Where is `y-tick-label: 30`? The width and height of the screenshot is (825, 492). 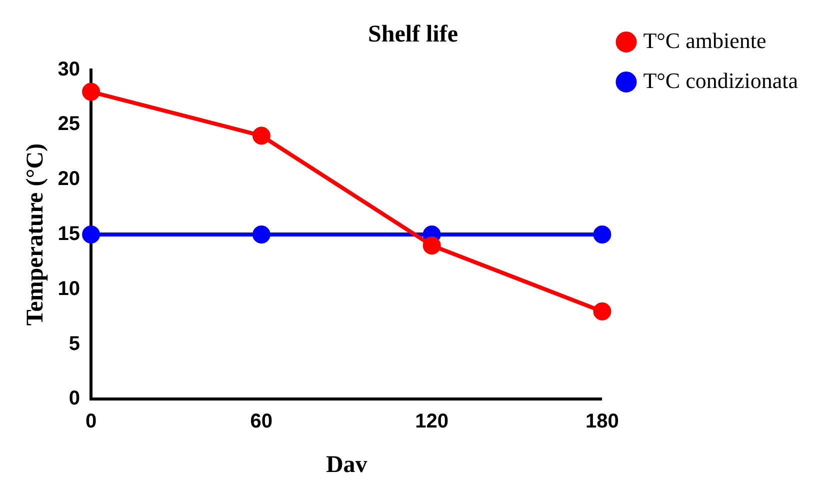
y-tick-label: 30 is located at coordinates (69, 69).